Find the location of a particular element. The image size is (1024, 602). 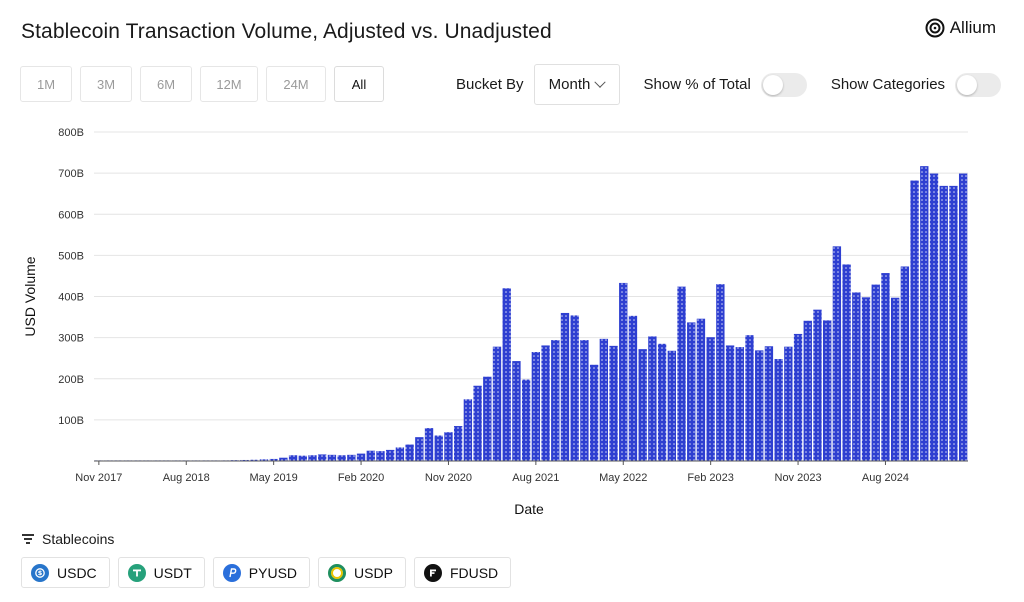

show-percent-label: Show % of Total is located at coordinates (697, 84).